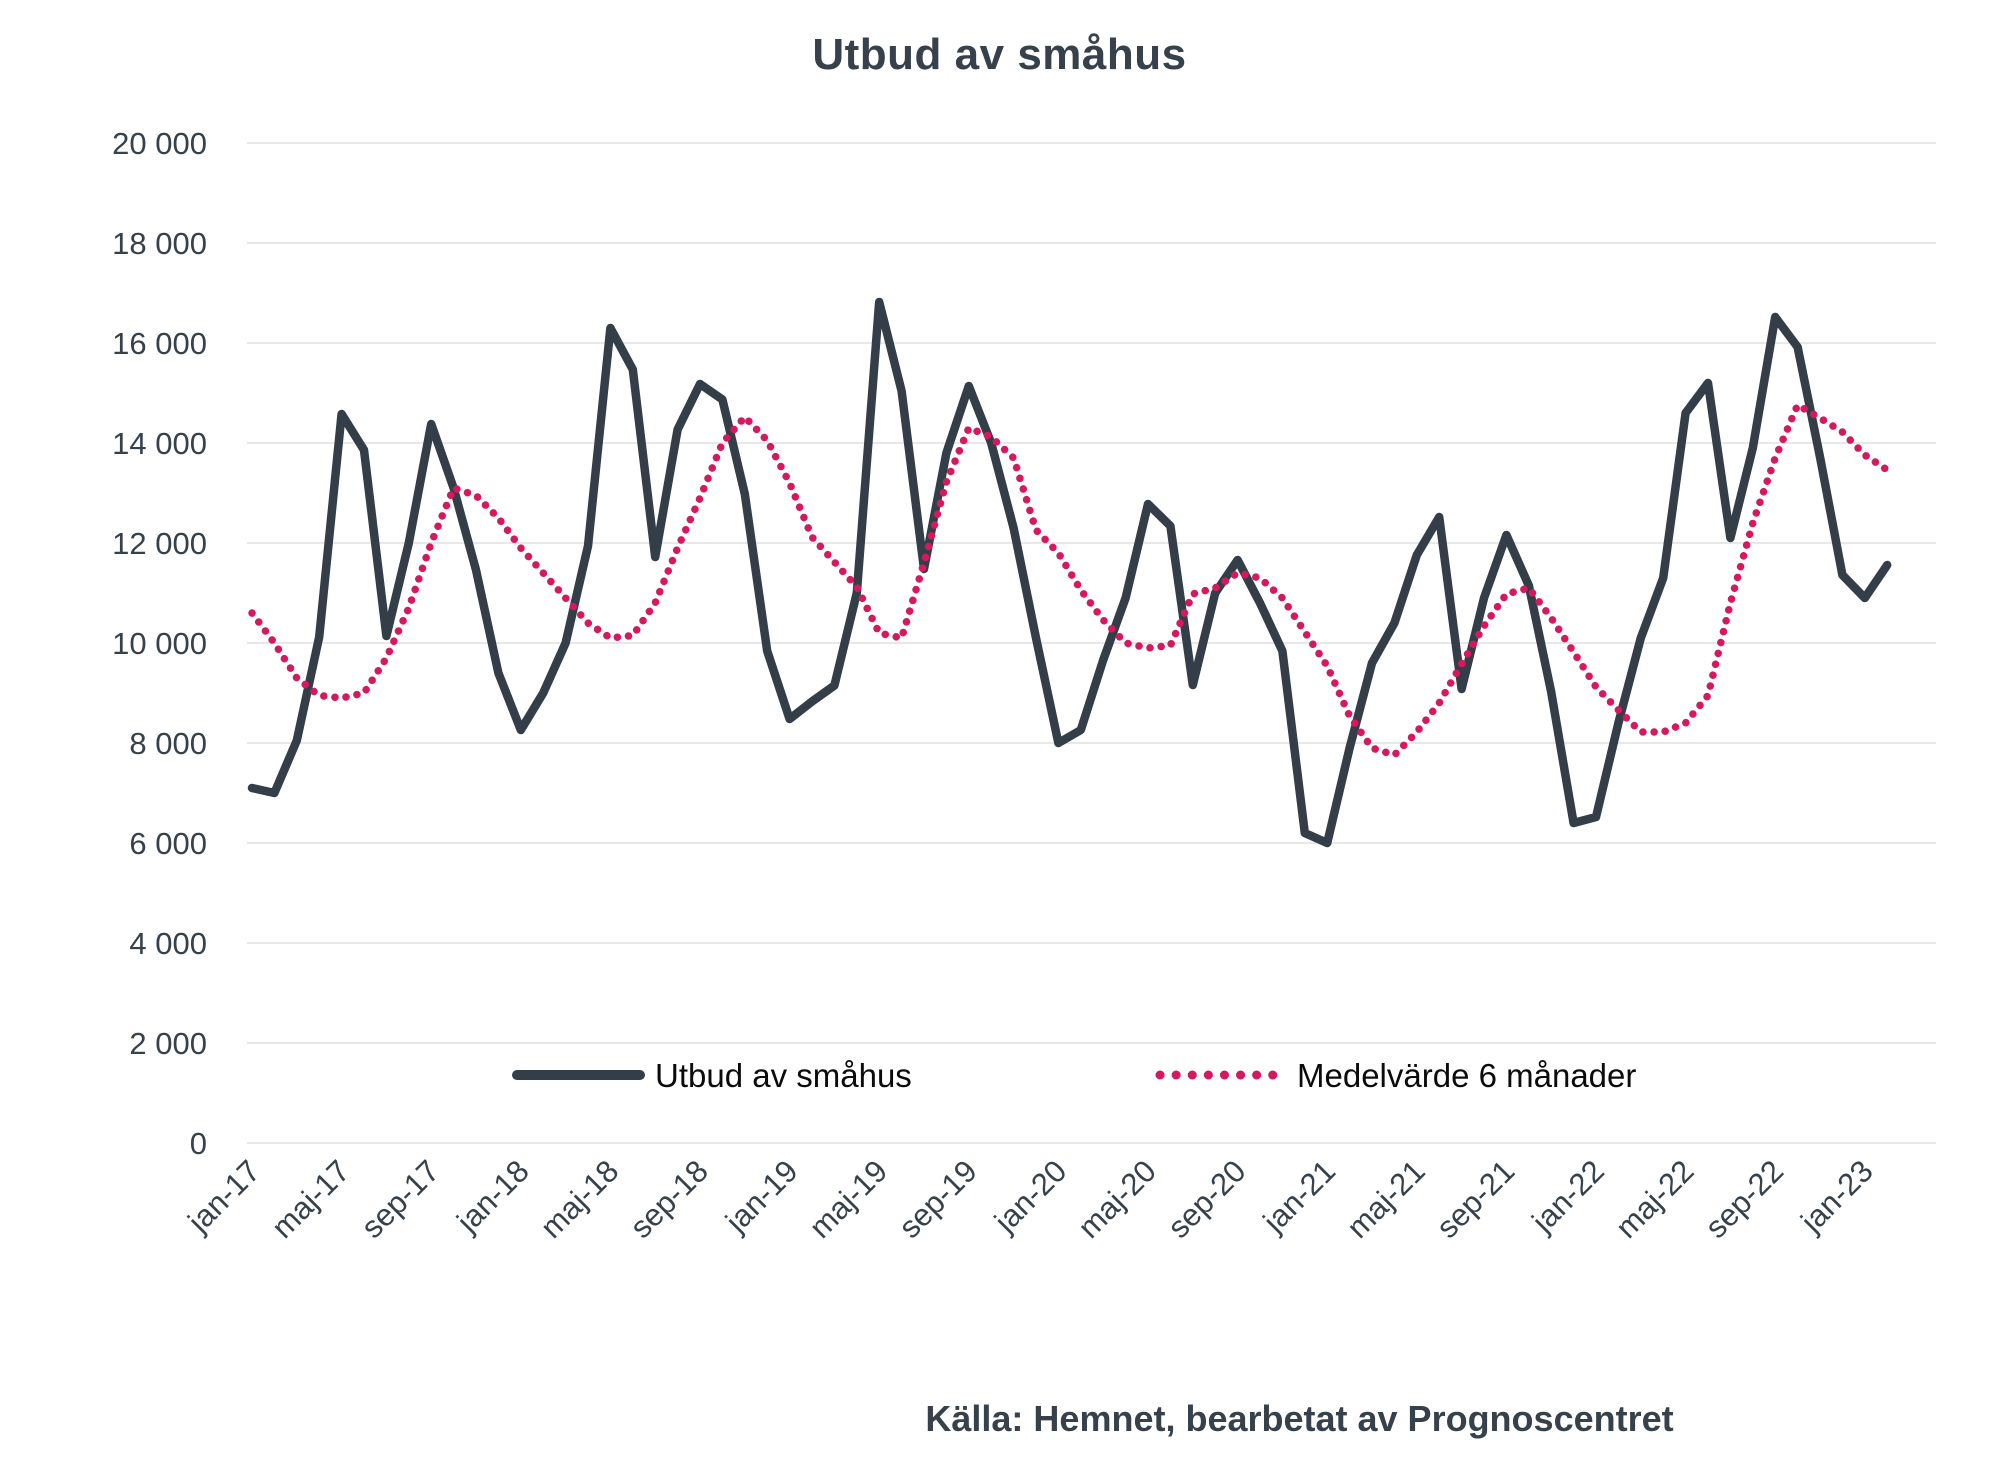 The height and width of the screenshot is (1479, 1999). Describe the element at coordinates (159, 143) in the screenshot. I see `y-tick-label: 20 000` at that location.